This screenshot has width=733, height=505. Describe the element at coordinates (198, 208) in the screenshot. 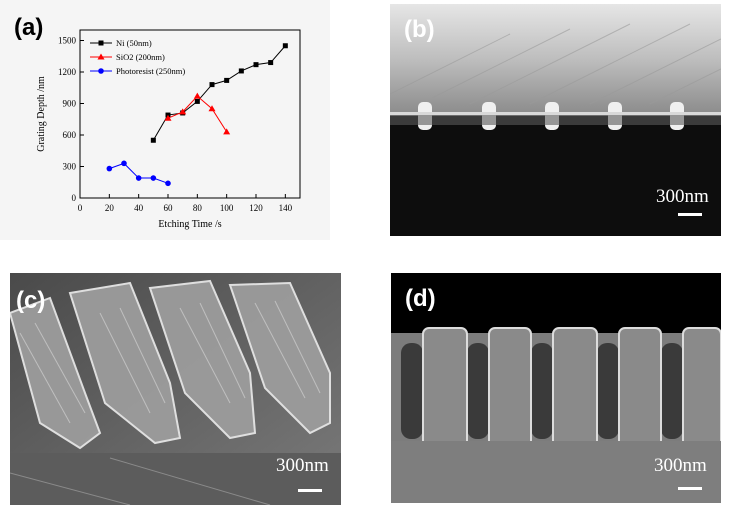

I see `x-tick-label: 80` at that location.